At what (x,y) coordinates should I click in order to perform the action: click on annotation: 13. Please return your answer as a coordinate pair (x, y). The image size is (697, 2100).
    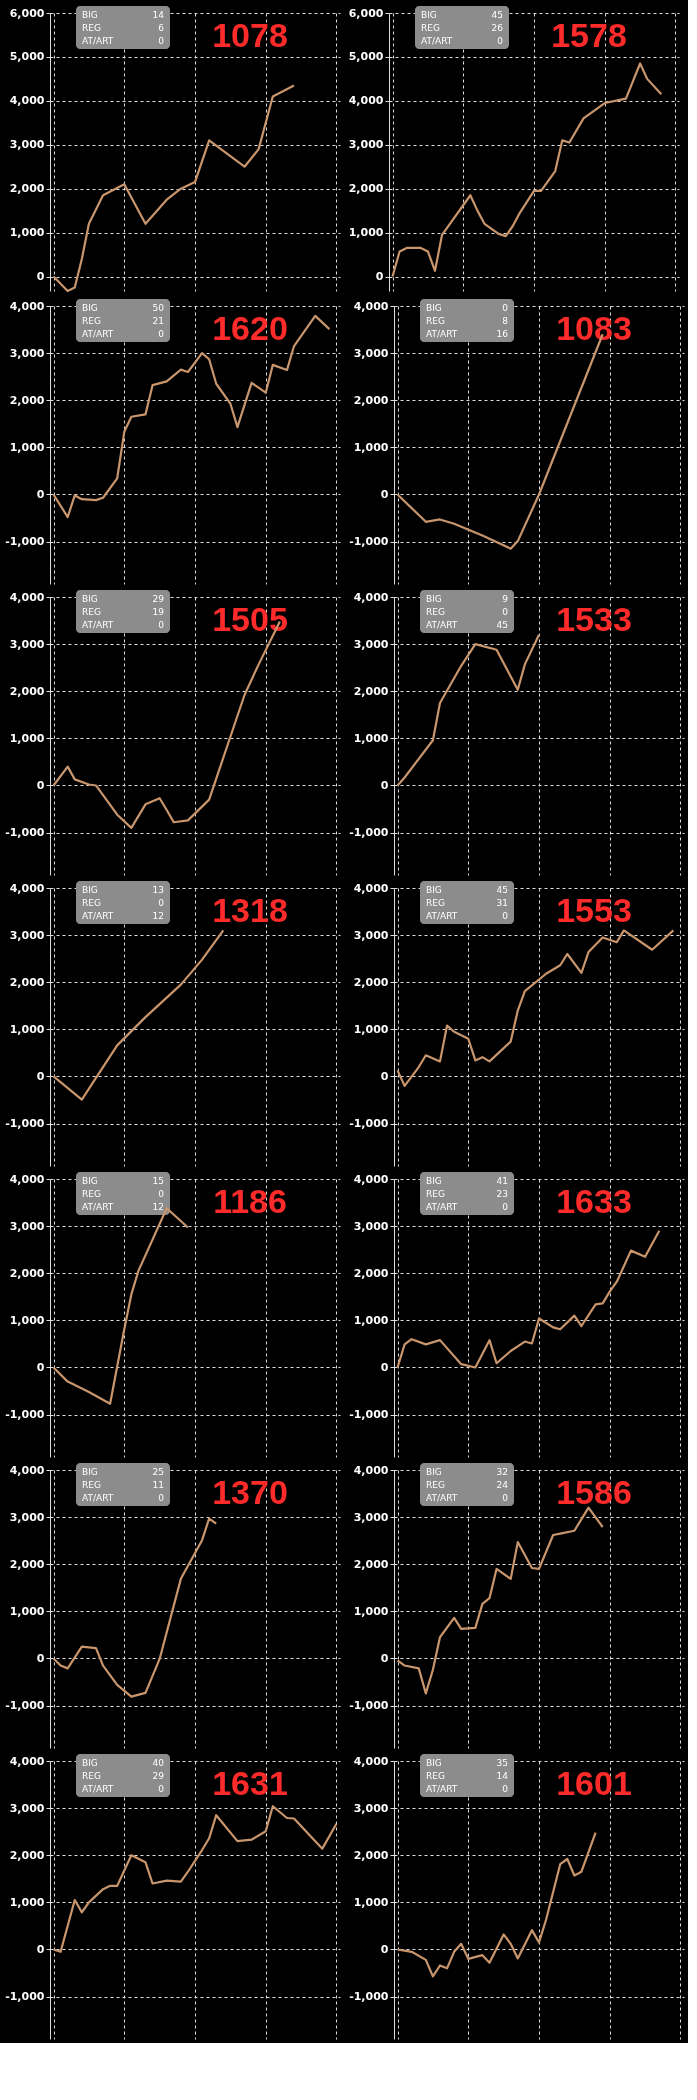
    Looking at the image, I should click on (158, 890).